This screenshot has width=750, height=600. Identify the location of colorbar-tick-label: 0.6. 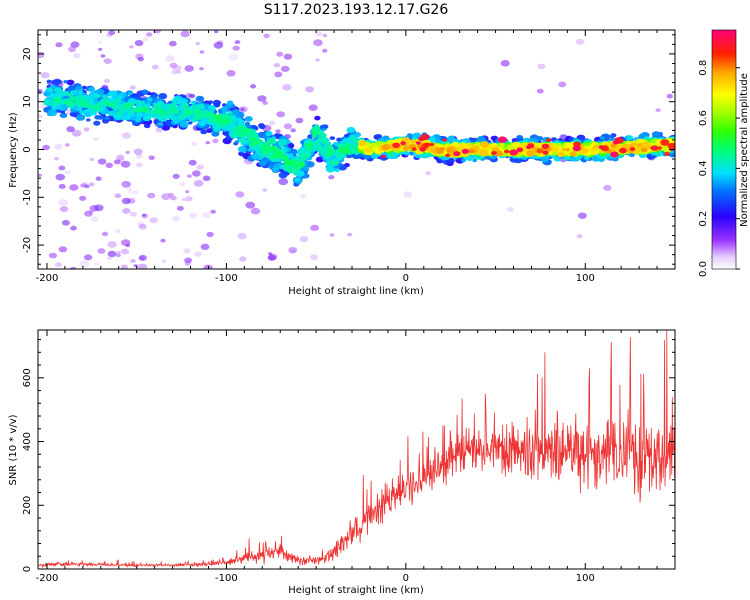
(703, 118).